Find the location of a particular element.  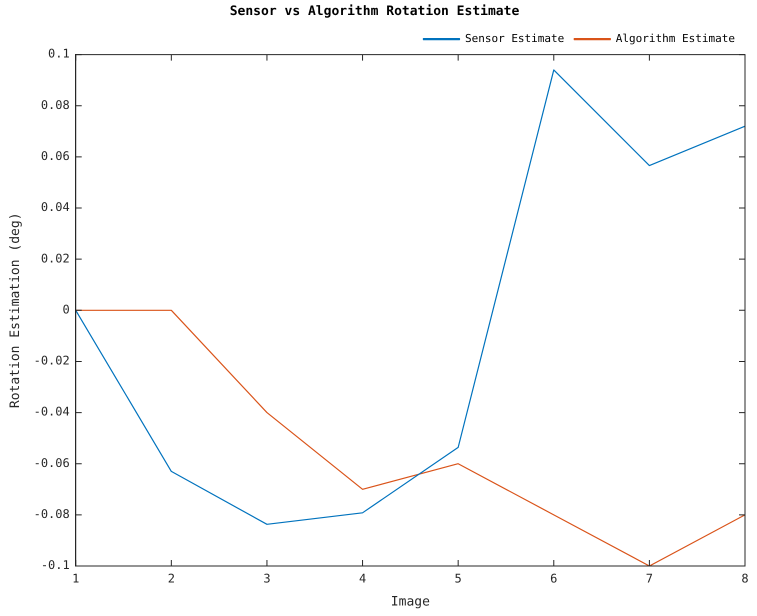

y-axis-title: Rotation Estimation (deg) is located at coordinates (16, 310).